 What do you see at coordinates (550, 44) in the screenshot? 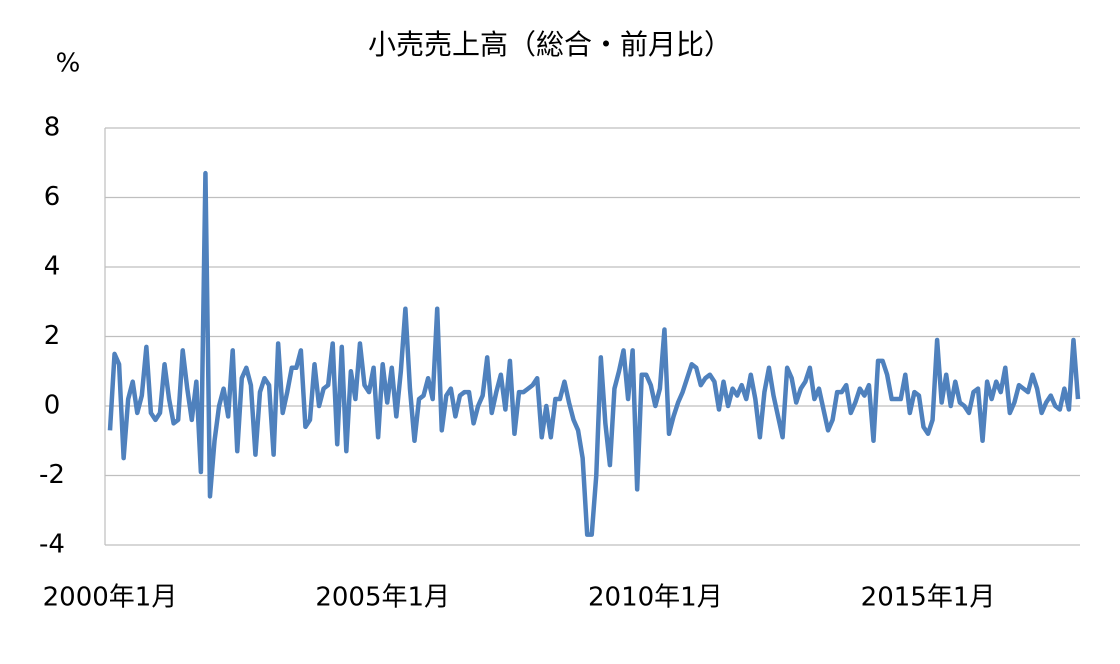
I see `chart-title: 小売売上高（総合・前月比）` at bounding box center [550, 44].